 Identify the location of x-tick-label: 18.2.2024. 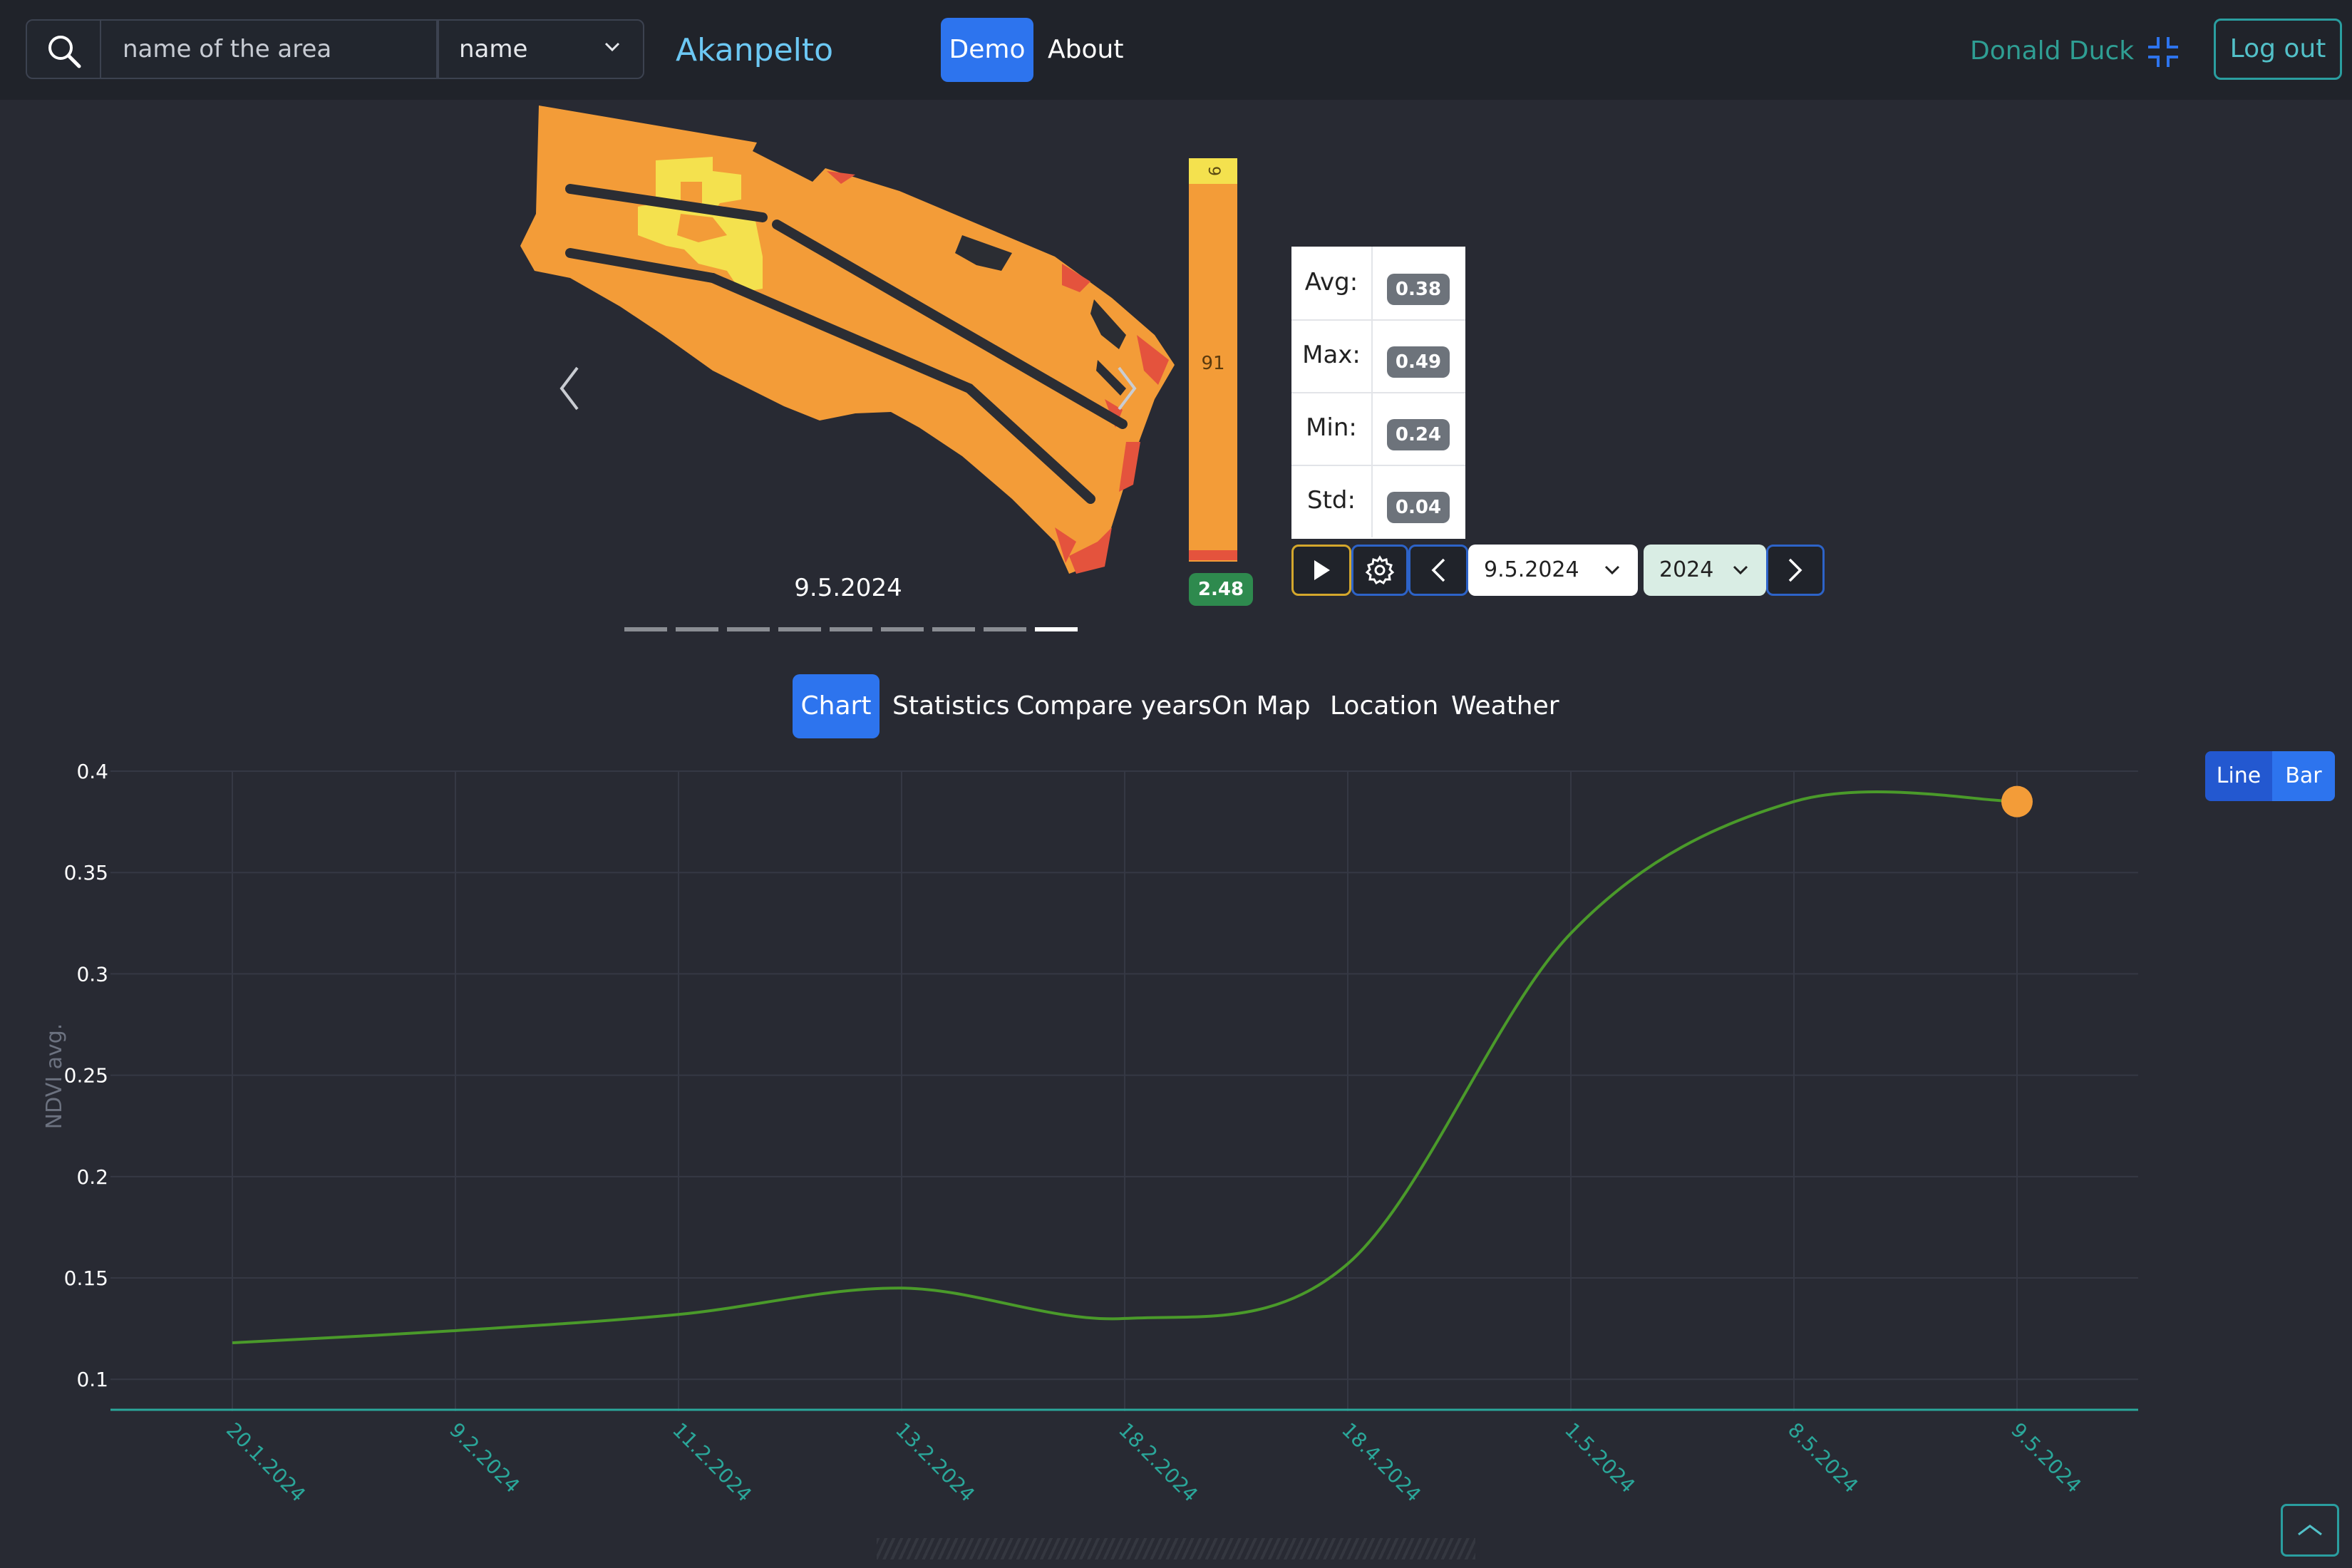
(1158, 1463).